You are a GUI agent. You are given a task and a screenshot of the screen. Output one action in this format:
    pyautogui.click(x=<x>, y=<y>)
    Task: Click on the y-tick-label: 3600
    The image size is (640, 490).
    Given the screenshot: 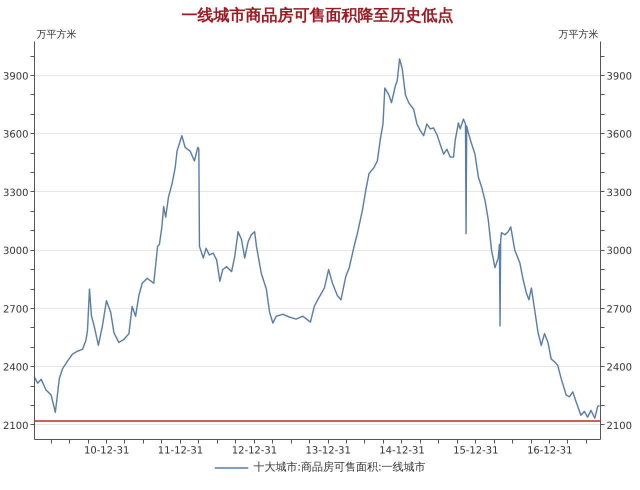 What is the action you would take?
    pyautogui.click(x=16, y=135)
    